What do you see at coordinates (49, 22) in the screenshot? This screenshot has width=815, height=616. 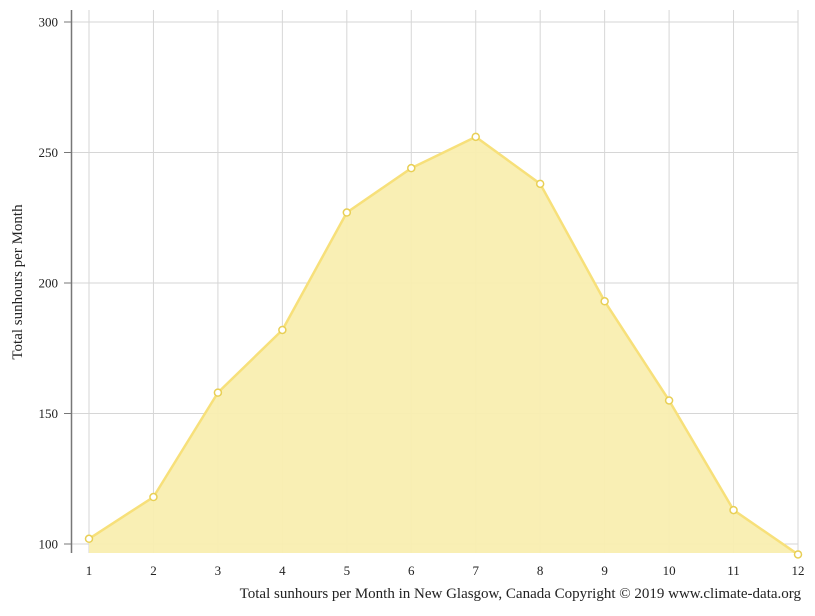 I see `y-tick-label: 300` at bounding box center [49, 22].